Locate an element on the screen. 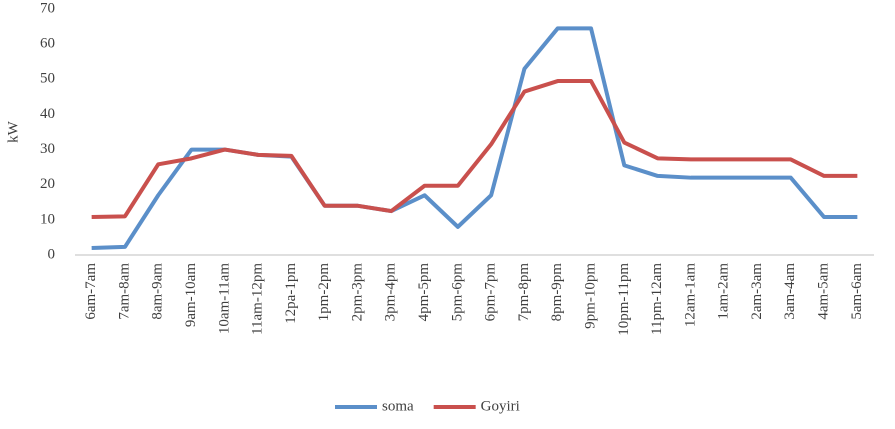  x-tick-label: 4pm-5pm is located at coordinates (424, 292).